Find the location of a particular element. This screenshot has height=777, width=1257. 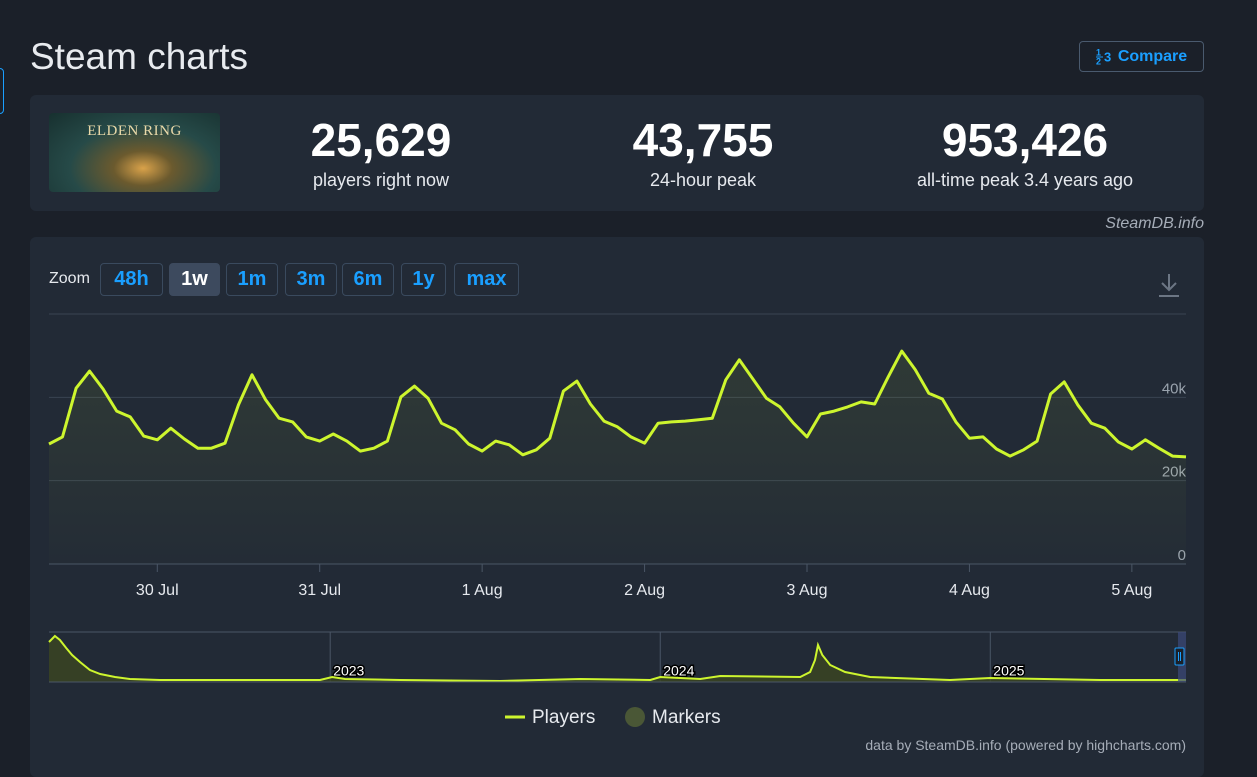

svg-text: 2 is located at coordinates (1098, 61).